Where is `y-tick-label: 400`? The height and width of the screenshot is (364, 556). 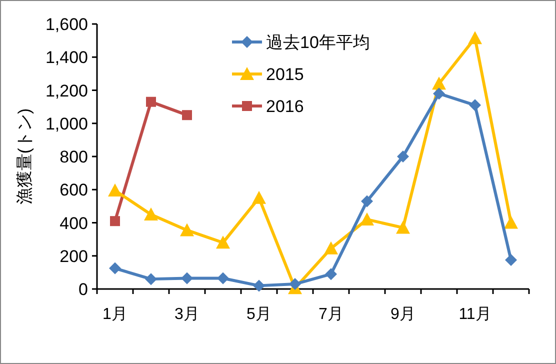
y-tick-label: 400 is located at coordinates (74, 223).